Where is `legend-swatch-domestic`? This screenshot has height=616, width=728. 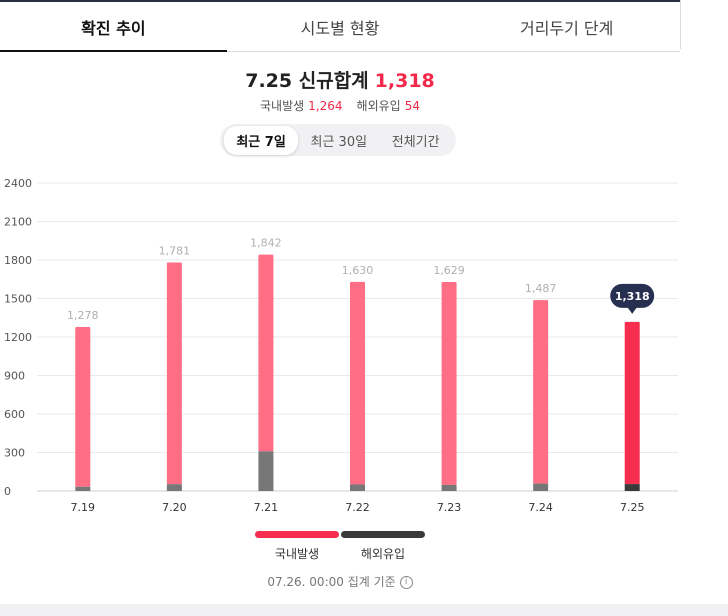
legend-swatch-domestic is located at coordinates (297, 534).